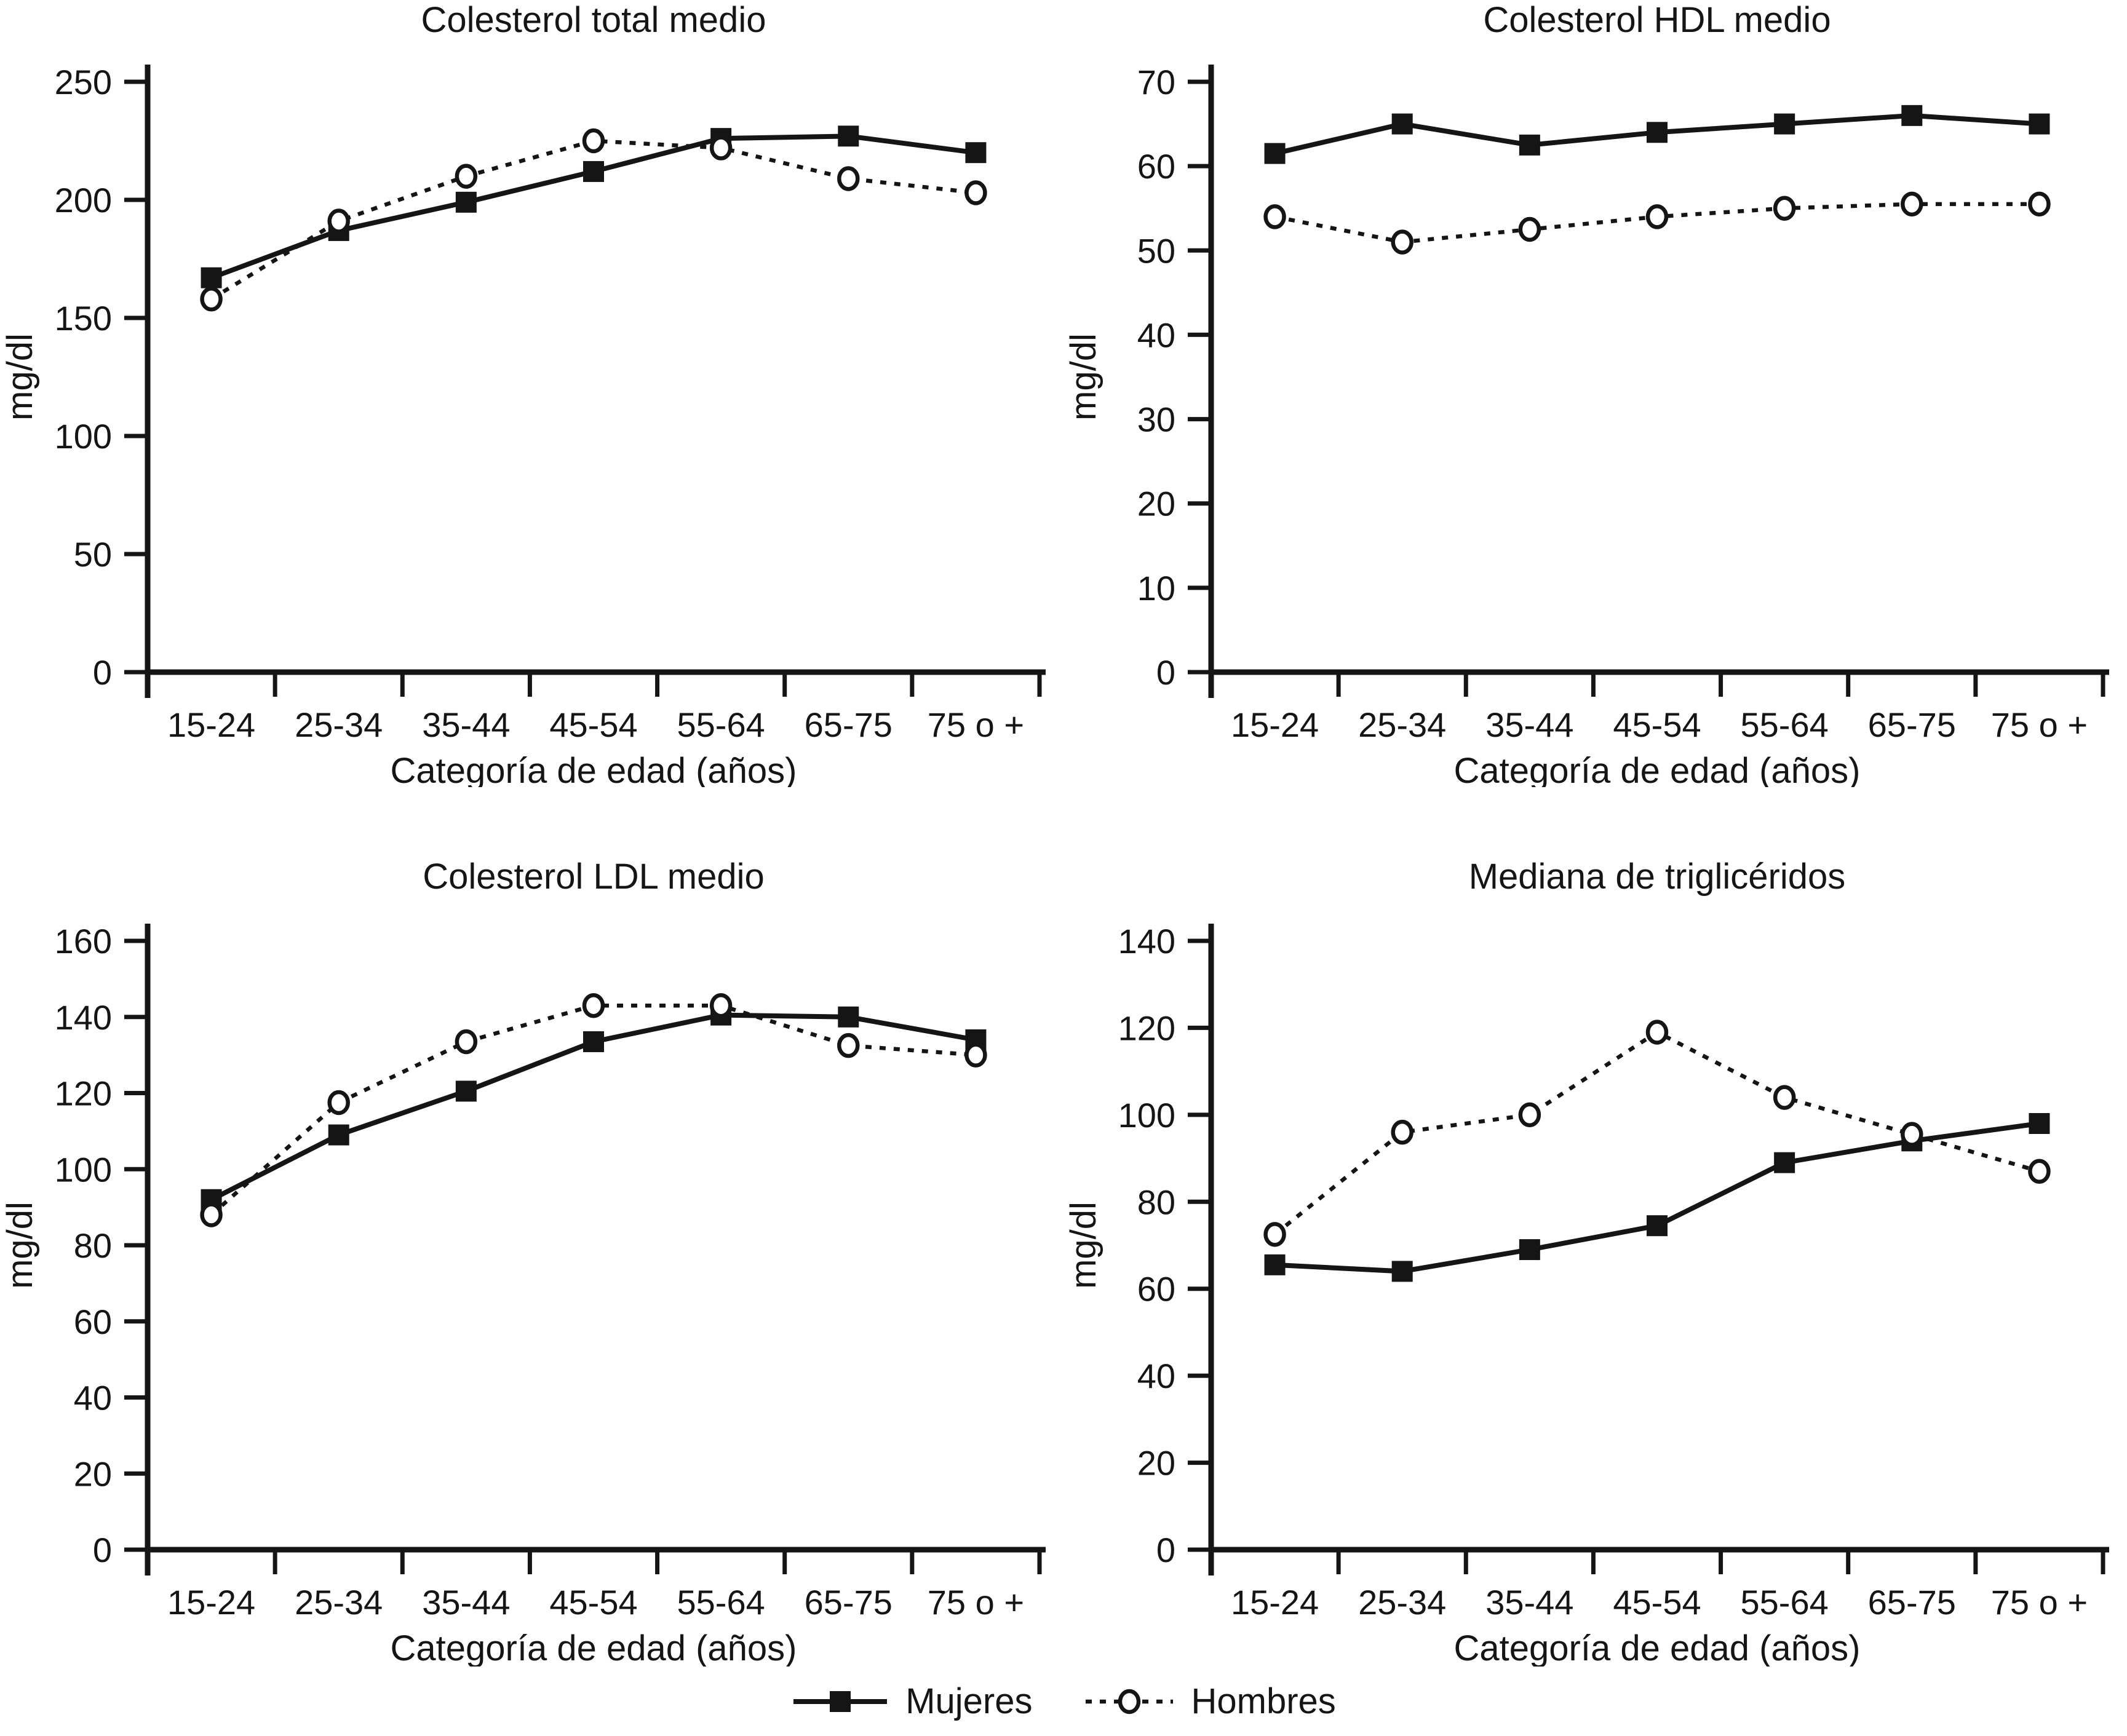 This screenshot has width=2127, height=1736. I want to click on legend-hombres-open-circle-icon, so click(1129, 1701).